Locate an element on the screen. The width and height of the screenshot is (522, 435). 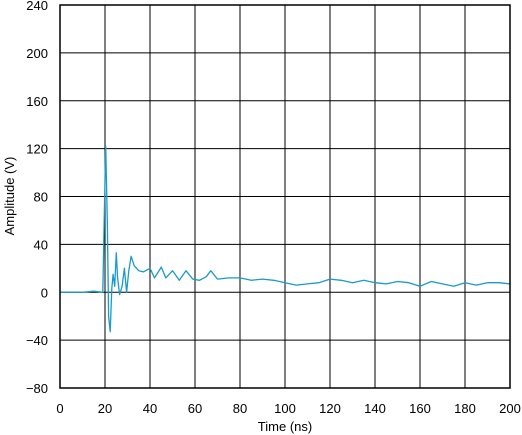
x-tick-label: 140 is located at coordinates (375, 408).